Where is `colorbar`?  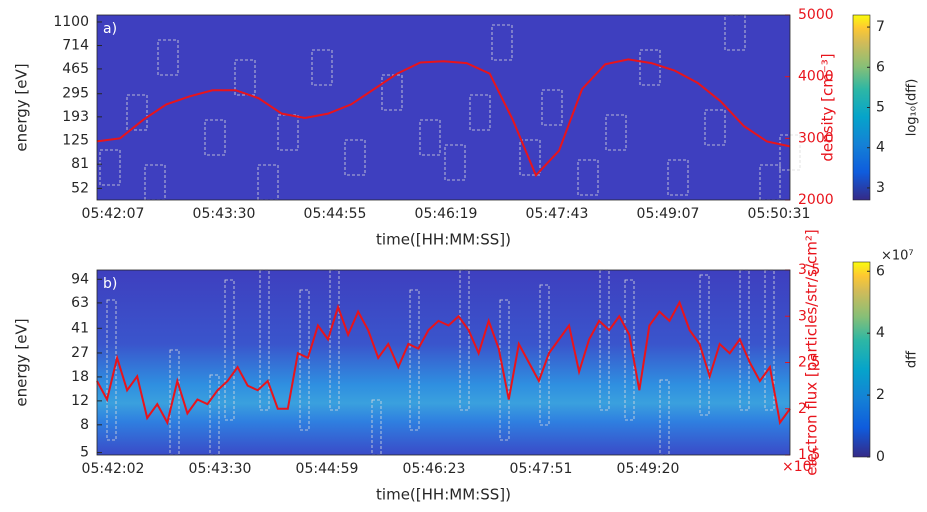
colorbar is located at coordinates (861, 359).